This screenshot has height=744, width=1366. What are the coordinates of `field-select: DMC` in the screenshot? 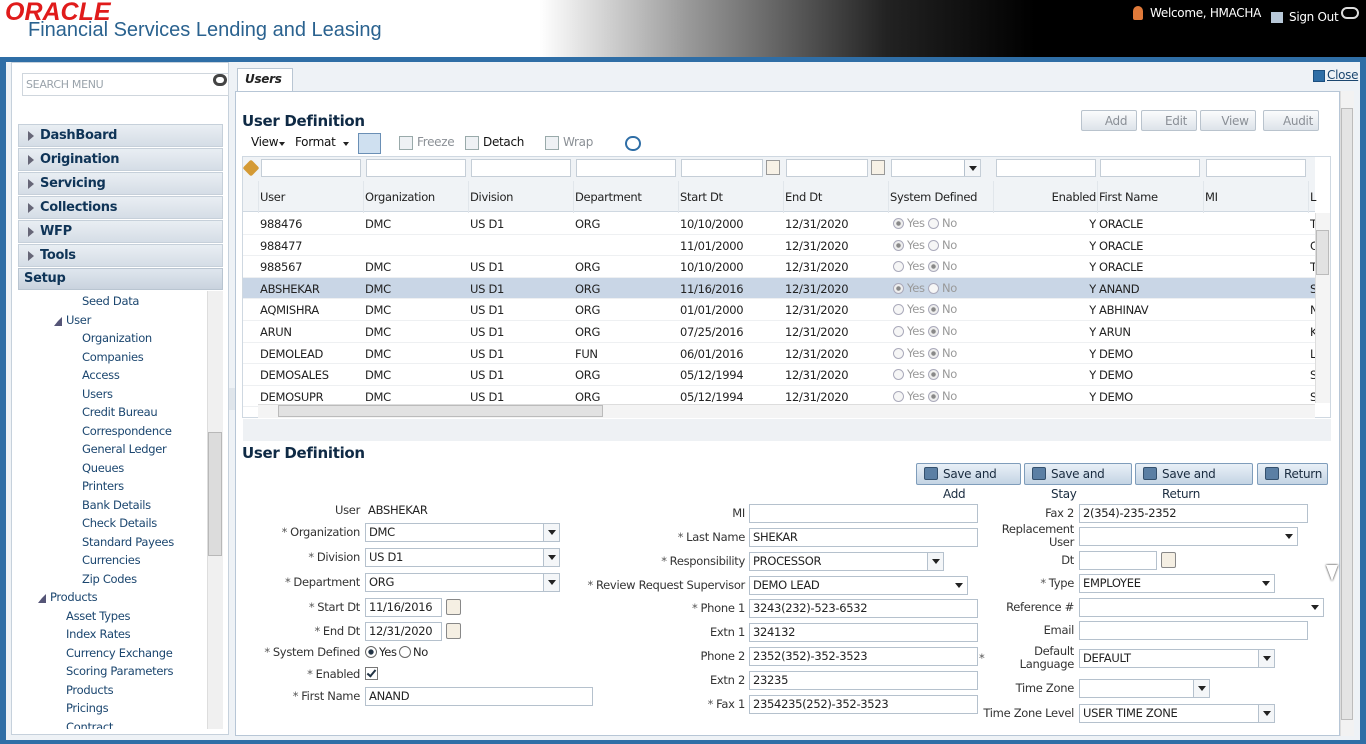 It's located at (462, 532).